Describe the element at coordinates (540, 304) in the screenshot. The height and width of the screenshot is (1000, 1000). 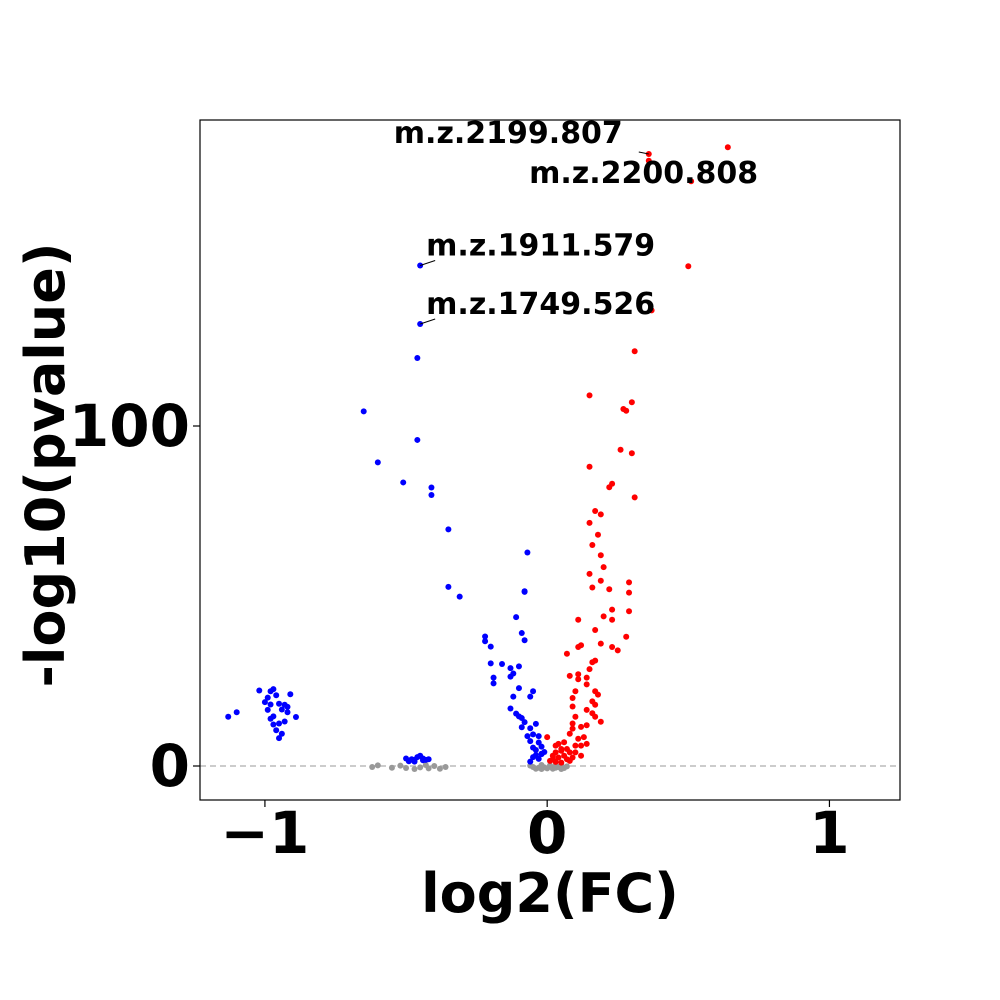
I see `annotation-label: m.z.1749.526` at that location.